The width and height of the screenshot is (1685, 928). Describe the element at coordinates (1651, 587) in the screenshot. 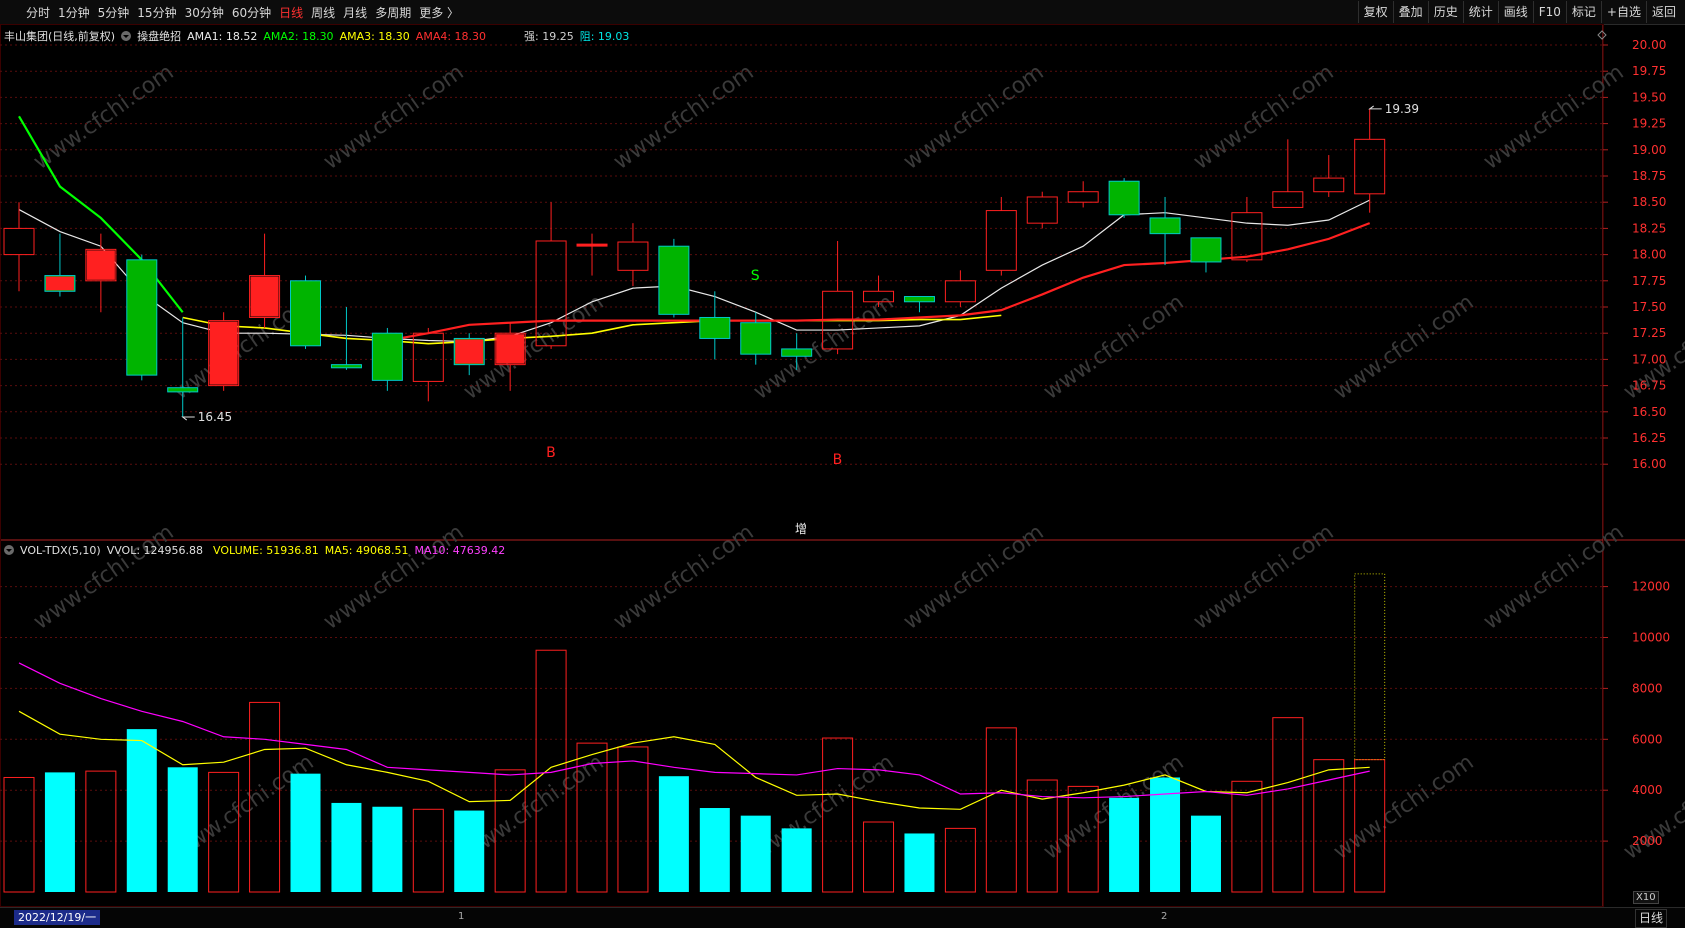

I see `volume-tick-label: 12000` at that location.